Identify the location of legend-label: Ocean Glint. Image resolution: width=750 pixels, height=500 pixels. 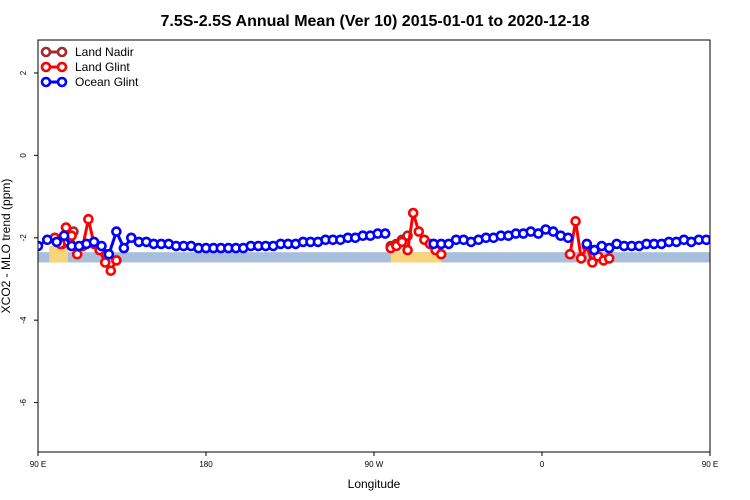
(107, 82).